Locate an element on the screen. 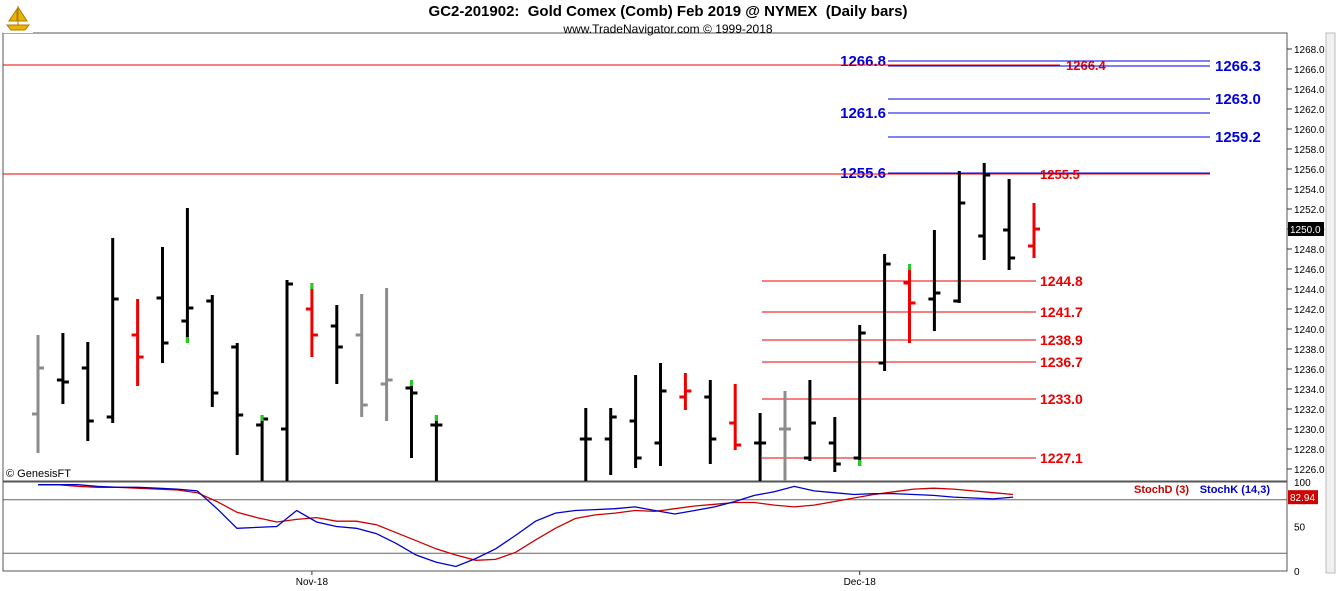 This screenshot has width=1336, height=591. copyright-footnote: © GenesisFT is located at coordinates (38, 474).